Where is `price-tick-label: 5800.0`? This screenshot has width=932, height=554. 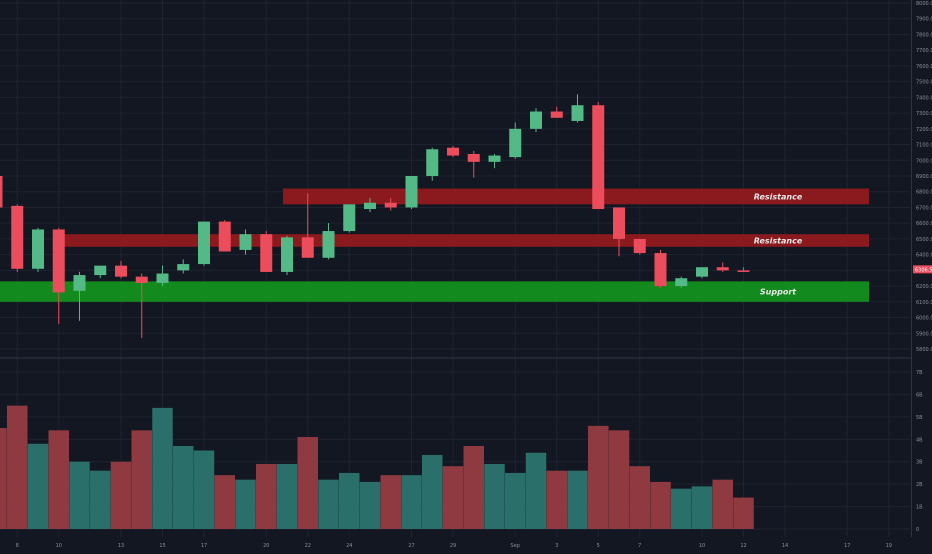 price-tick-label: 5800.0 is located at coordinates (924, 350).